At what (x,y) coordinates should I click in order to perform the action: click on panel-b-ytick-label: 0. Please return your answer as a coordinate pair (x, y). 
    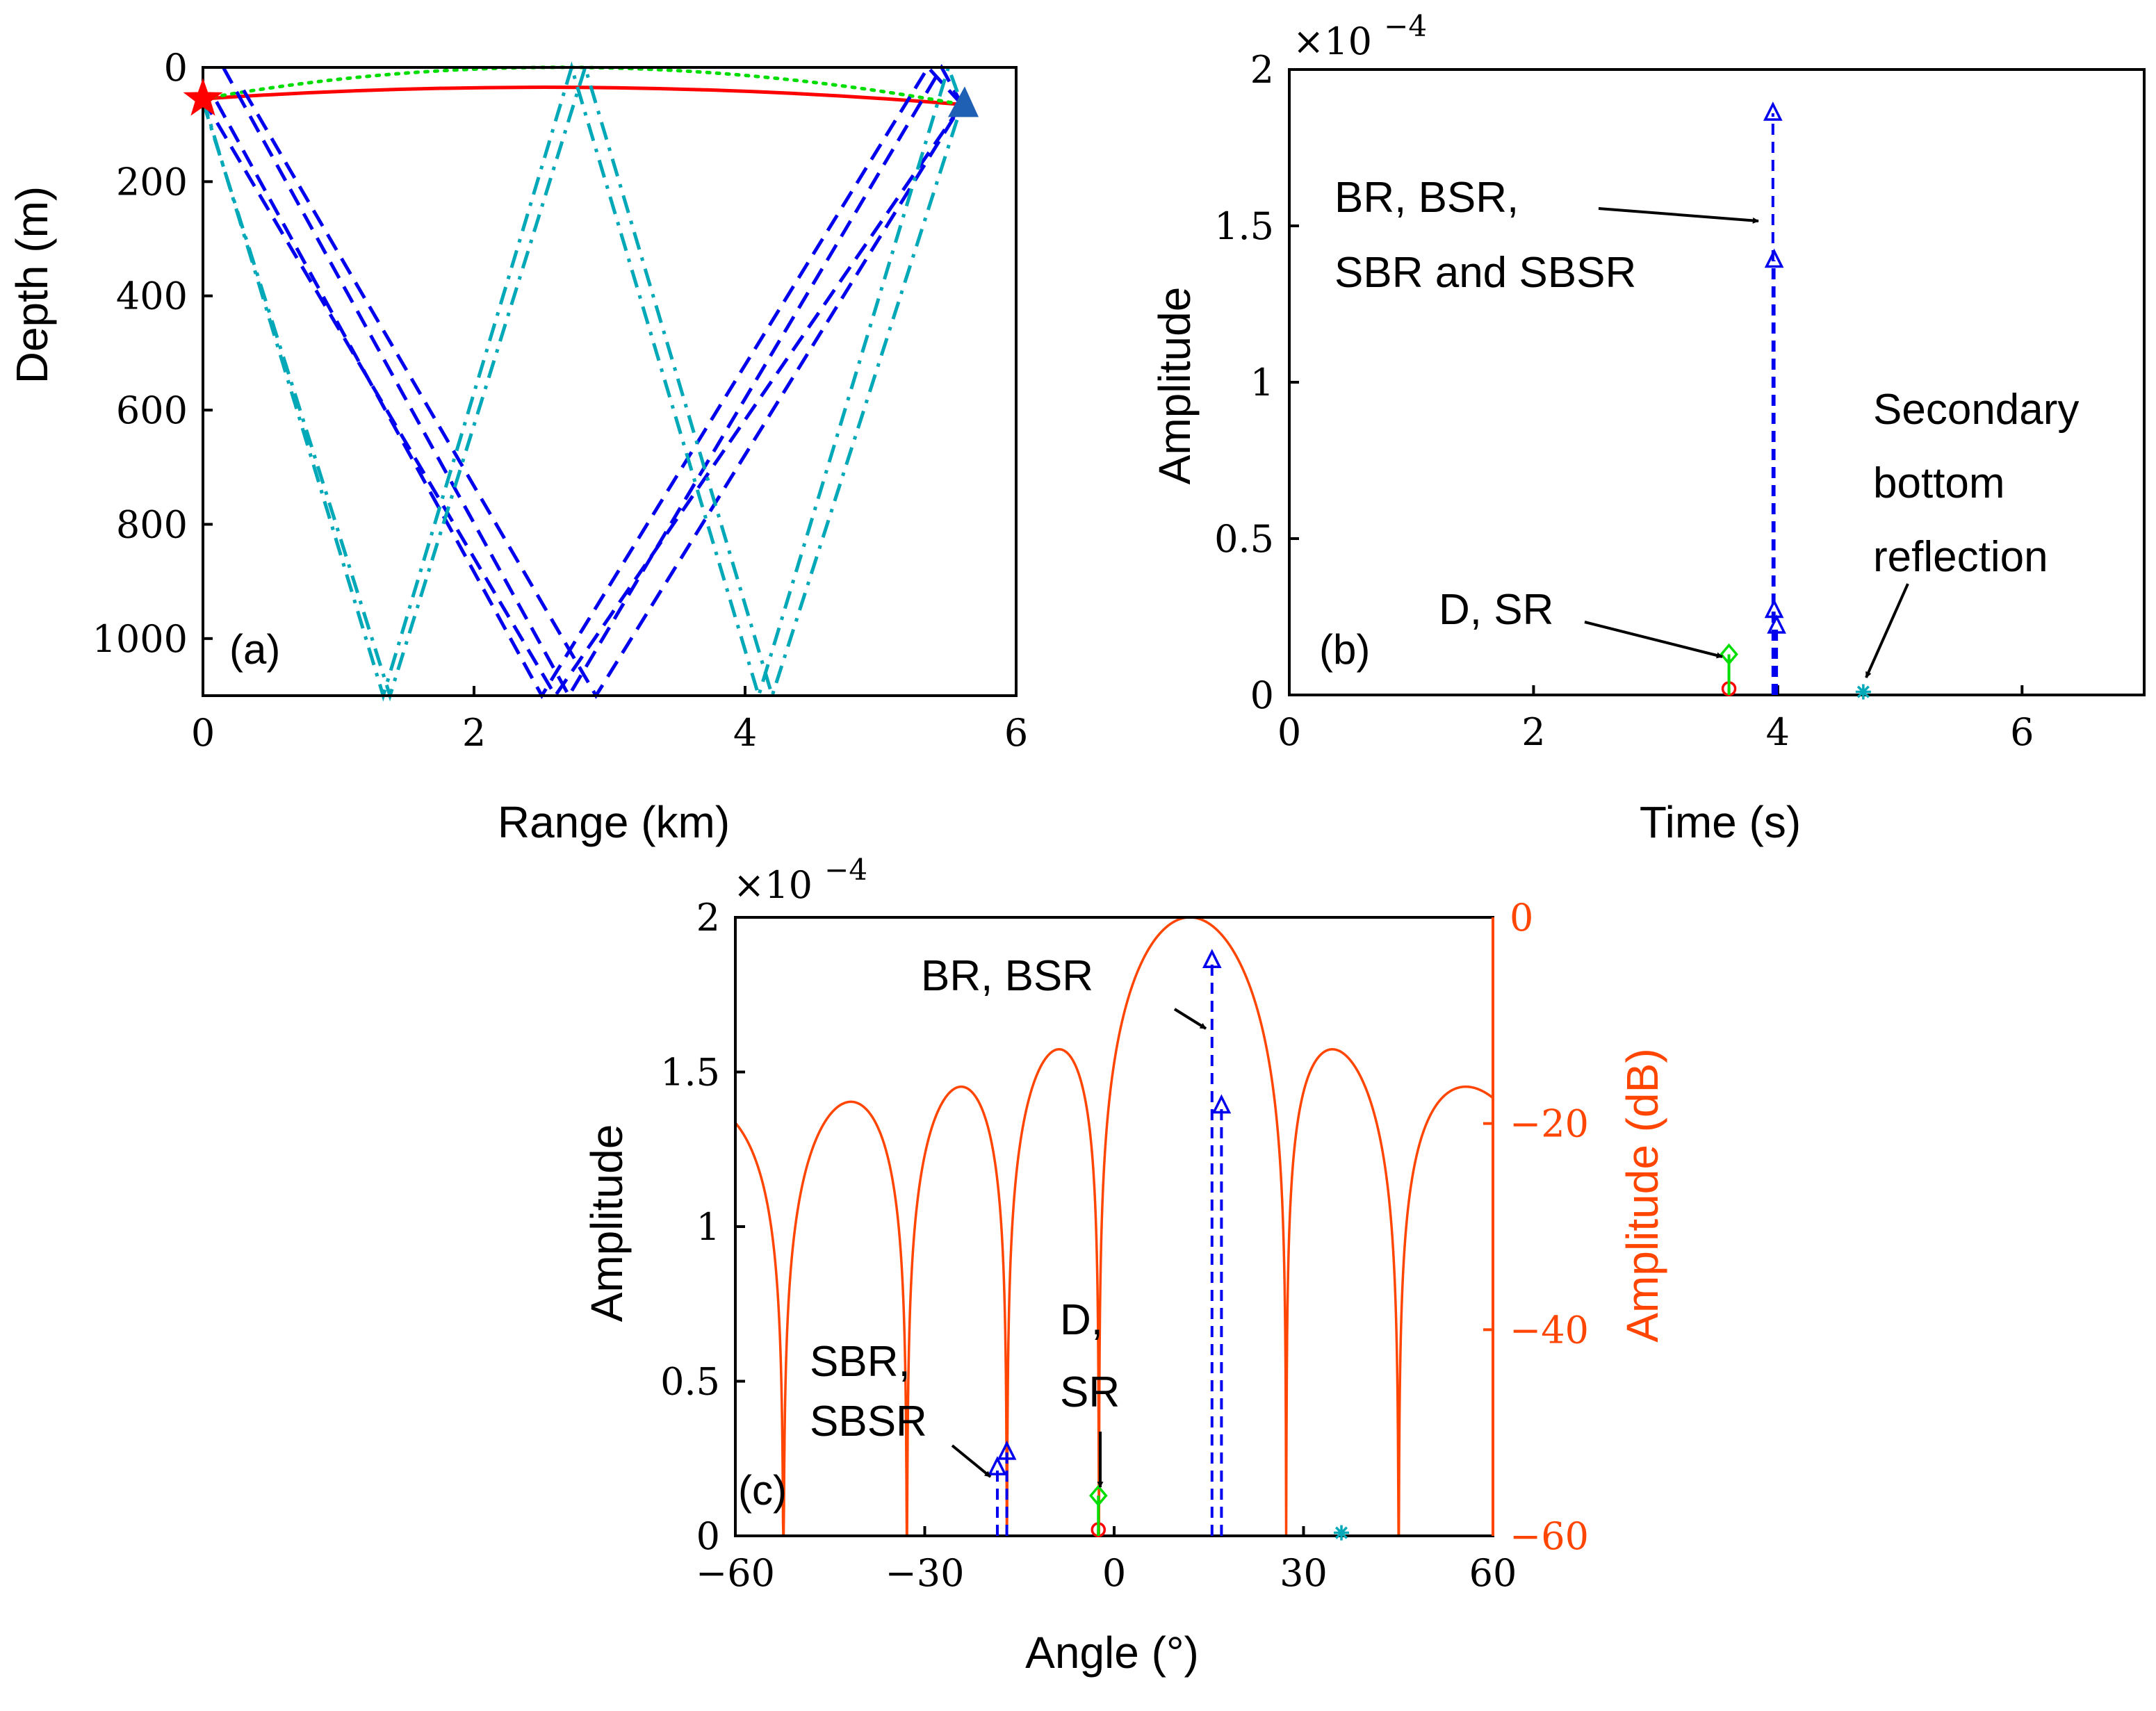
    Looking at the image, I should click on (1262, 695).